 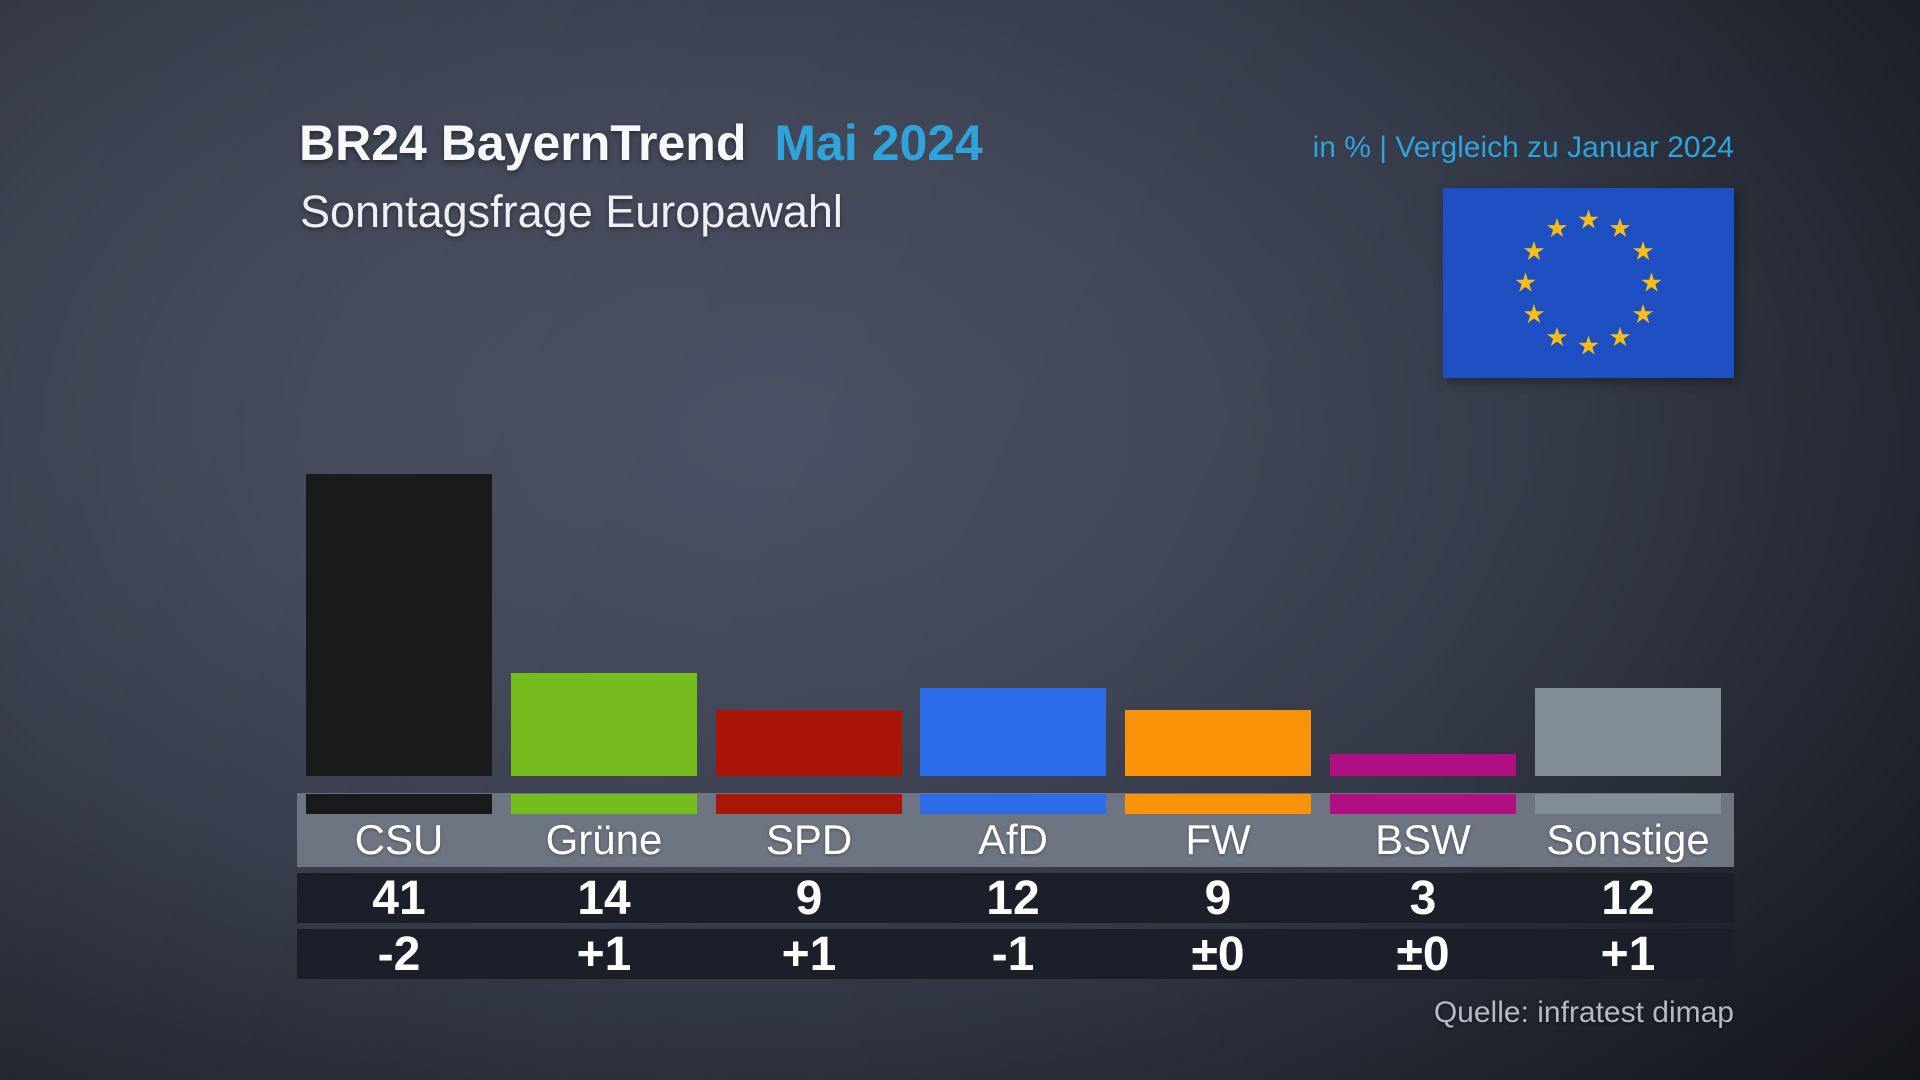 What do you see at coordinates (1015, 954) in the screenshot?
I see `change-band` at bounding box center [1015, 954].